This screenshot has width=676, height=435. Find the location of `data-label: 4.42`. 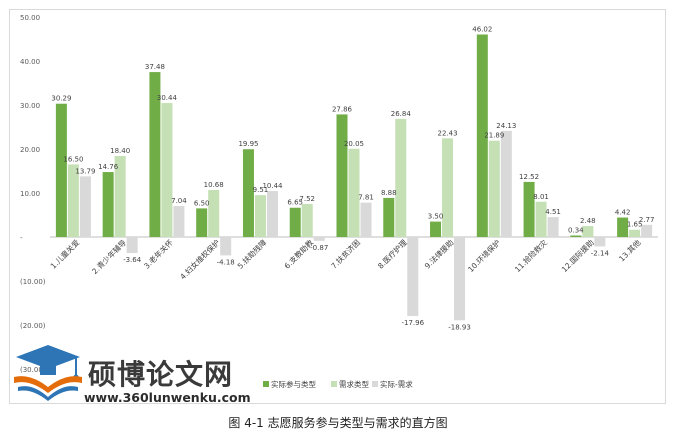

data-label: 4.42 is located at coordinates (623, 213).